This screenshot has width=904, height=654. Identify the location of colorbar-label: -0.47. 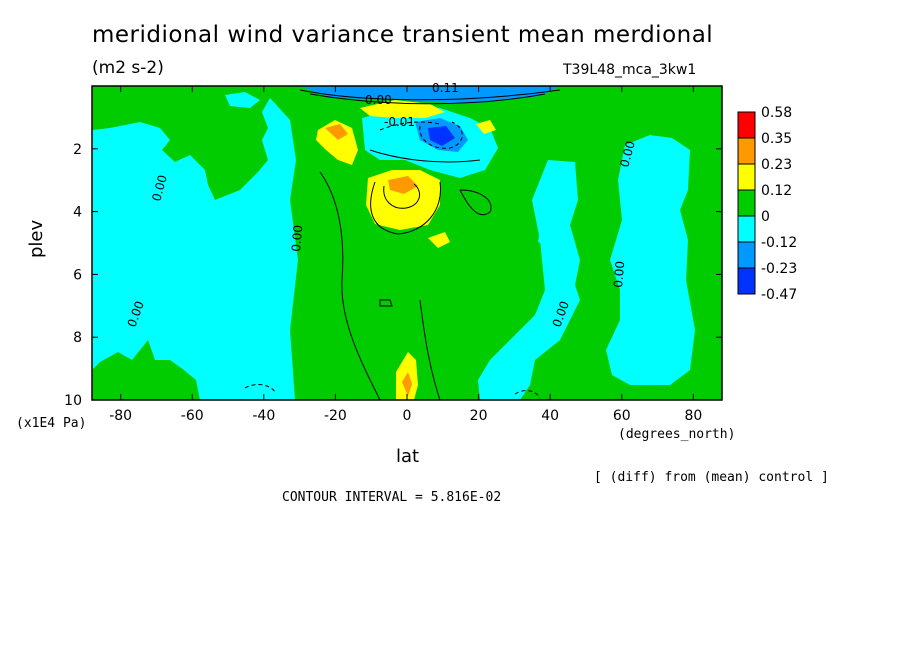
(779, 295).